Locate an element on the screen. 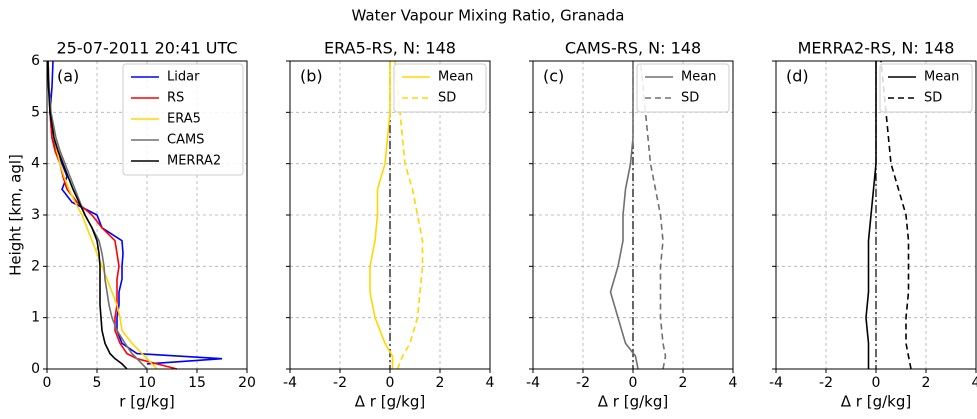  figure-title: Water Vapour Mixing Ratio, Granada is located at coordinates (488, 16).